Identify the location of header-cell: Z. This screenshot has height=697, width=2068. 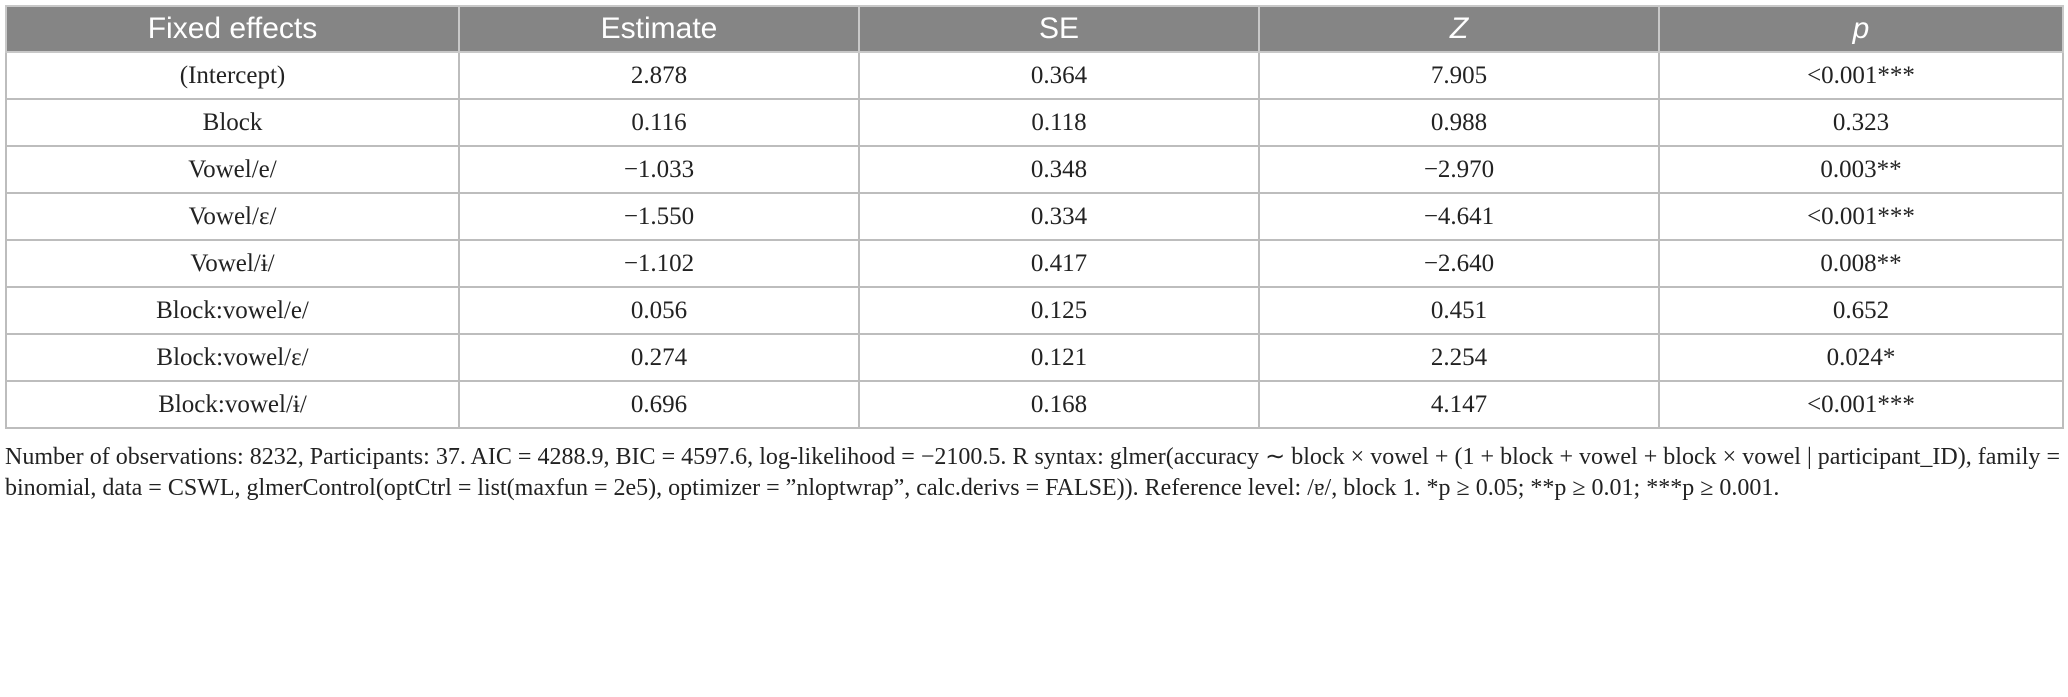
(1459, 29).